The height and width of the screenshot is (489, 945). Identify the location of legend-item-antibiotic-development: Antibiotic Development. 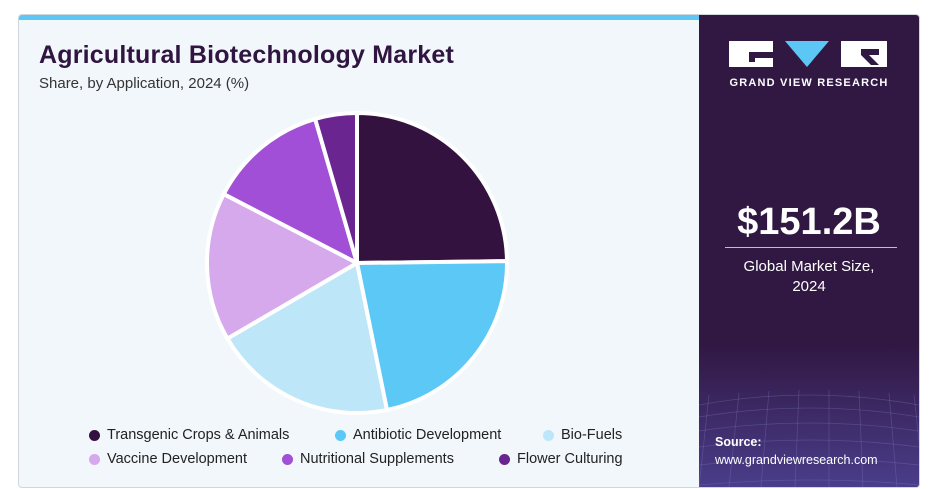
(418, 435).